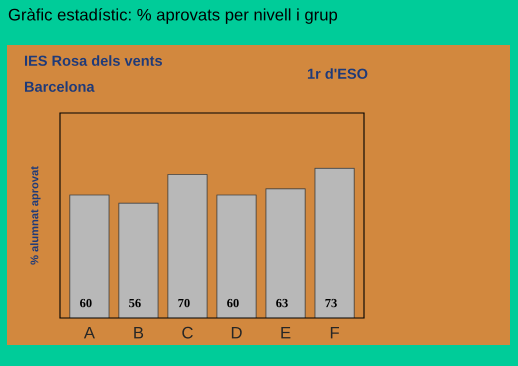 The width and height of the screenshot is (518, 366). What do you see at coordinates (93, 60) in the screenshot?
I see `text: IES Rosa dels vents` at bounding box center [93, 60].